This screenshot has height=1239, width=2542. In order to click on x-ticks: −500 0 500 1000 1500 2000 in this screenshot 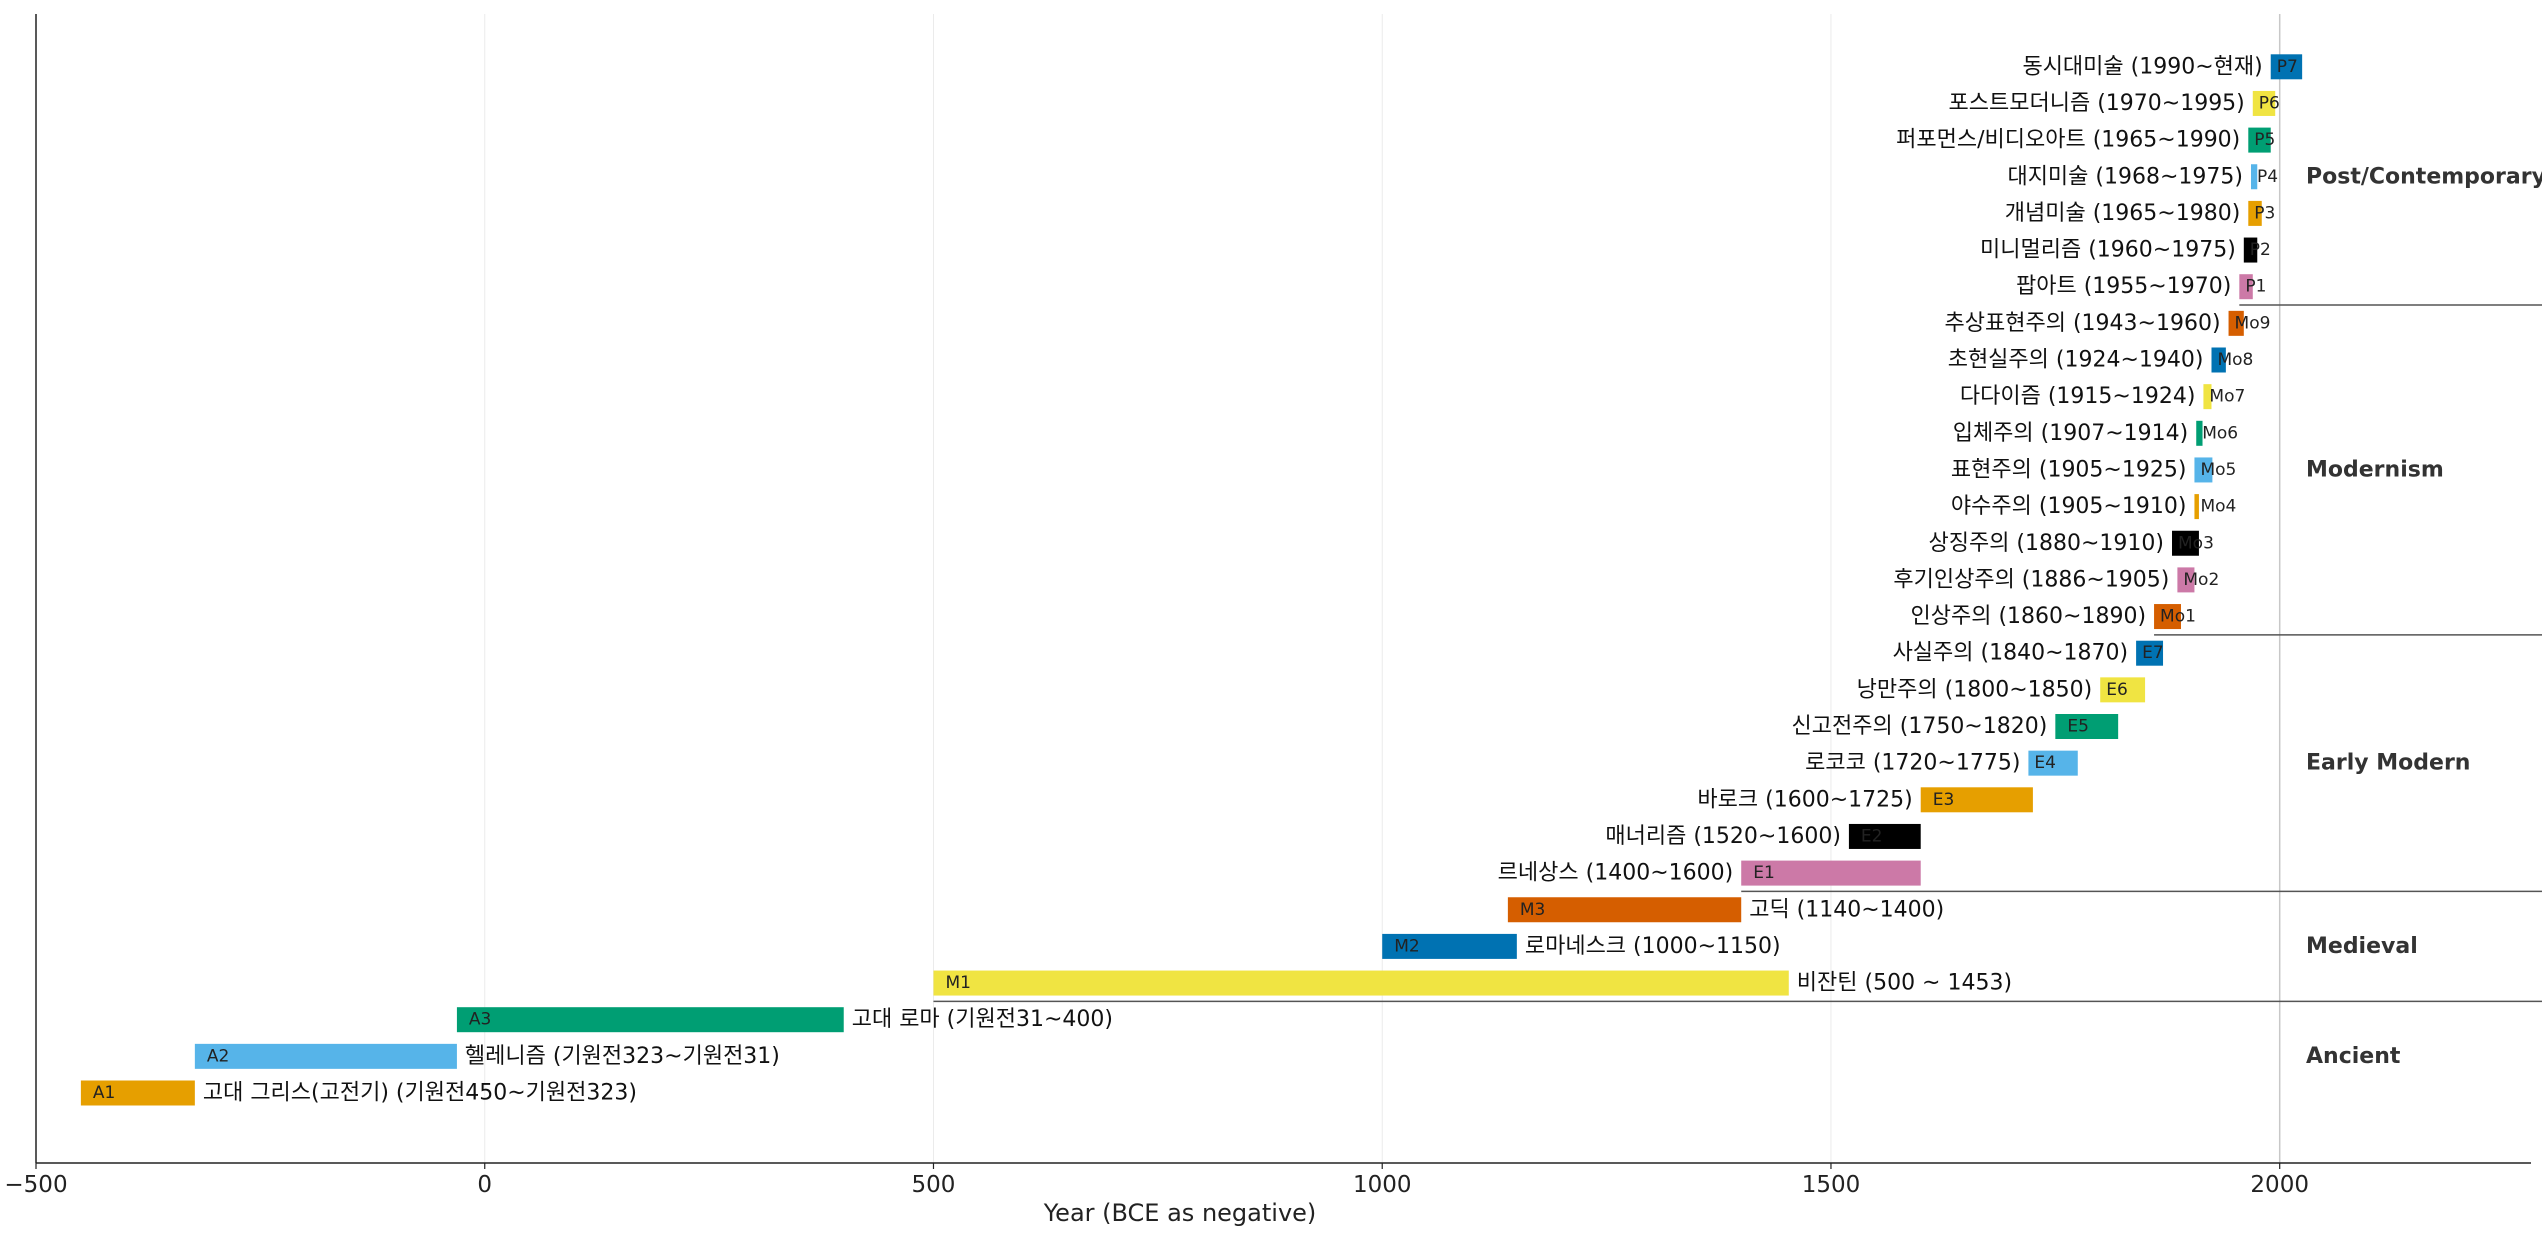, I will do `click(1156, 1180)`.